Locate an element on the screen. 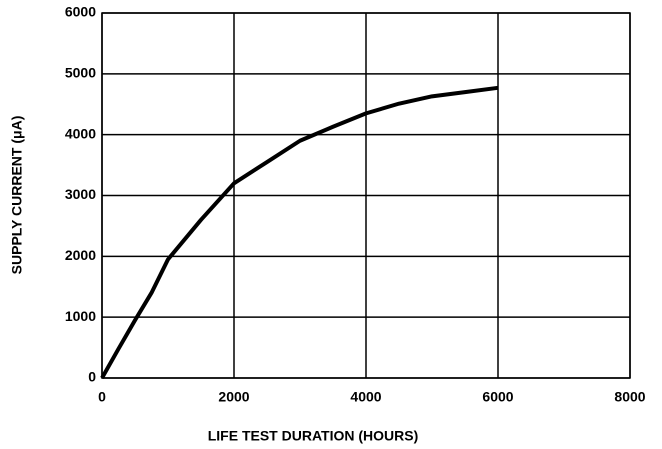  x-tick-label: 0 is located at coordinates (102, 397).